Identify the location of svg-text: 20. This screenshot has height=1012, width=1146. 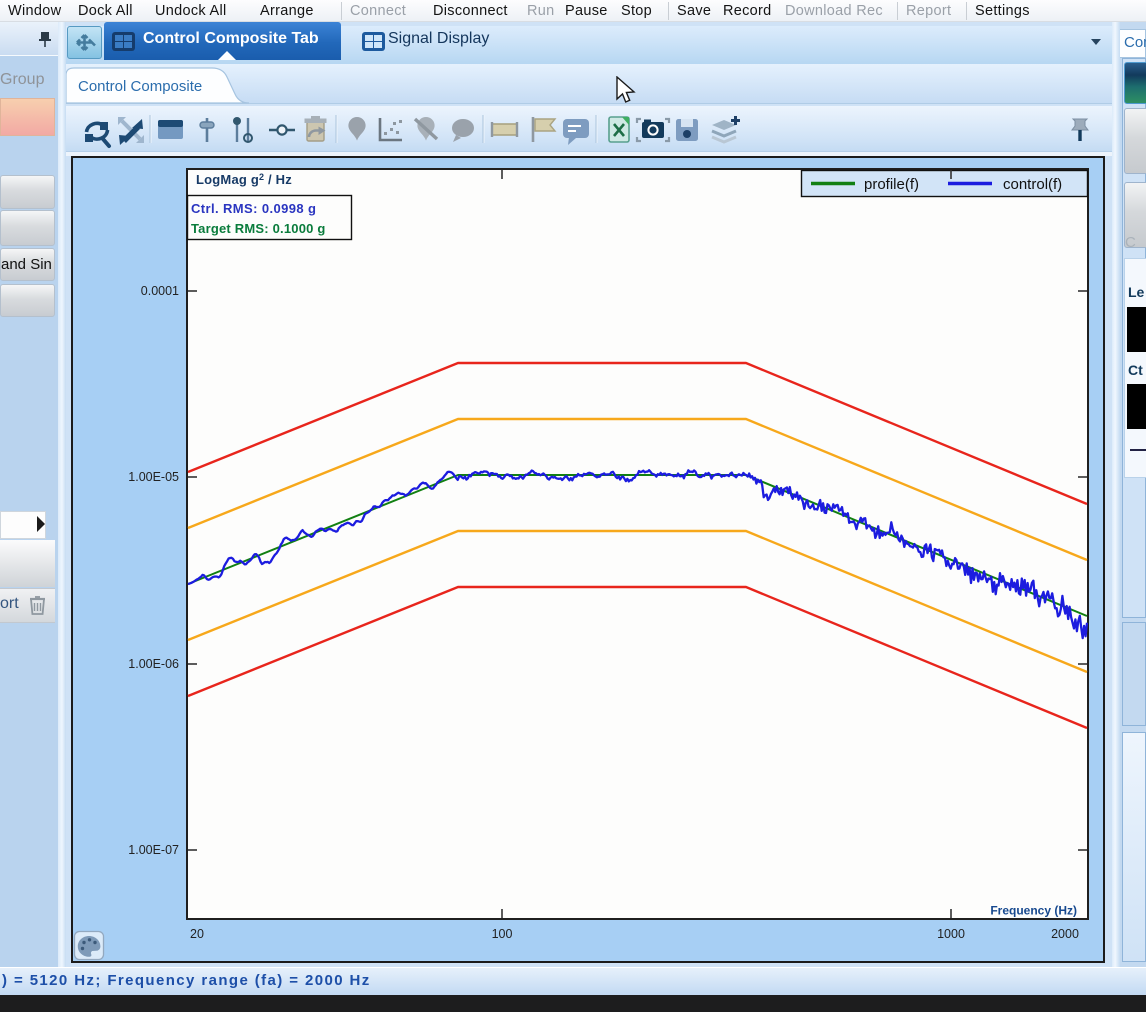
(197, 934).